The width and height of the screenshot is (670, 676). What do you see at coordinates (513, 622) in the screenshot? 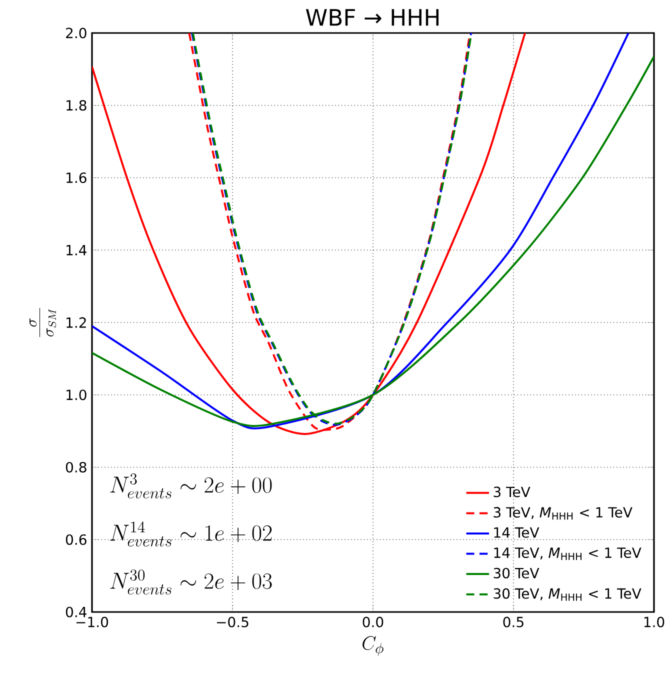
I see `x-tick-label: 0.5` at bounding box center [513, 622].